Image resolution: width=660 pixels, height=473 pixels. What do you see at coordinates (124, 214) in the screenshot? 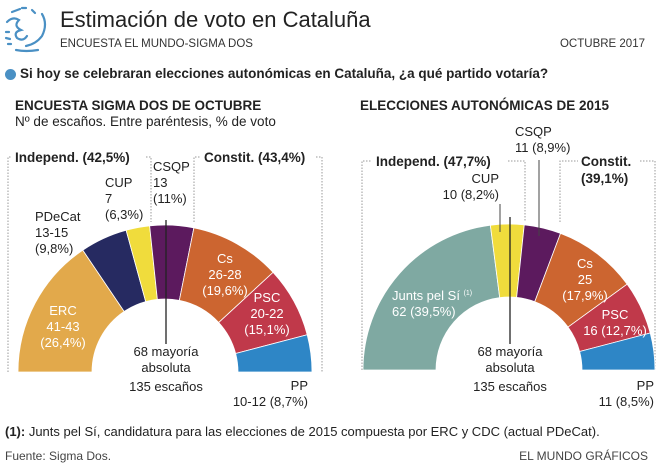
I see `party-vote: (6,3%)` at bounding box center [124, 214].